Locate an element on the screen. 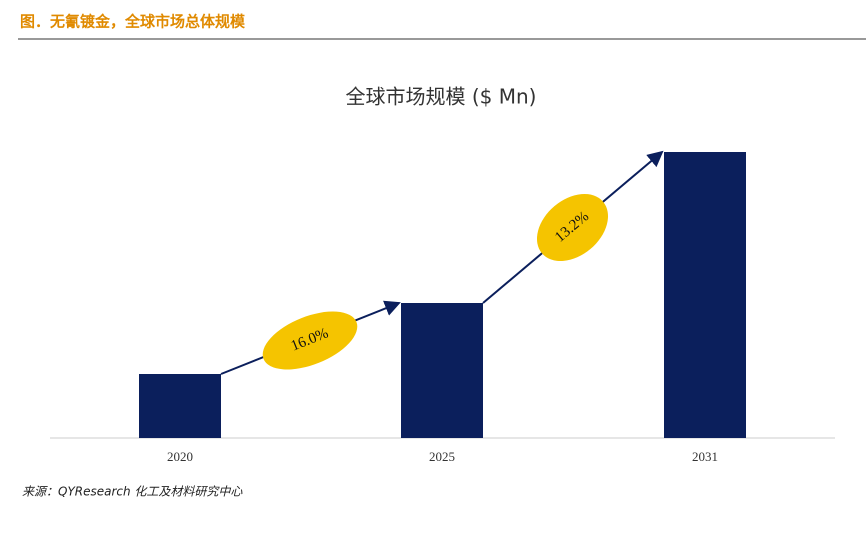 This screenshot has width=866, height=538. header: 图．无氰镀金，全球市场总体规模 is located at coordinates (133, 22).